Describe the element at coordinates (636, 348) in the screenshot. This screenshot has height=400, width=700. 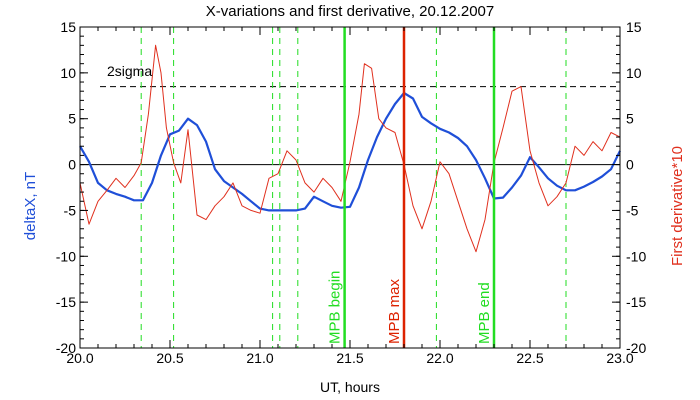
I see `y-tick-label-right: -20` at that location.